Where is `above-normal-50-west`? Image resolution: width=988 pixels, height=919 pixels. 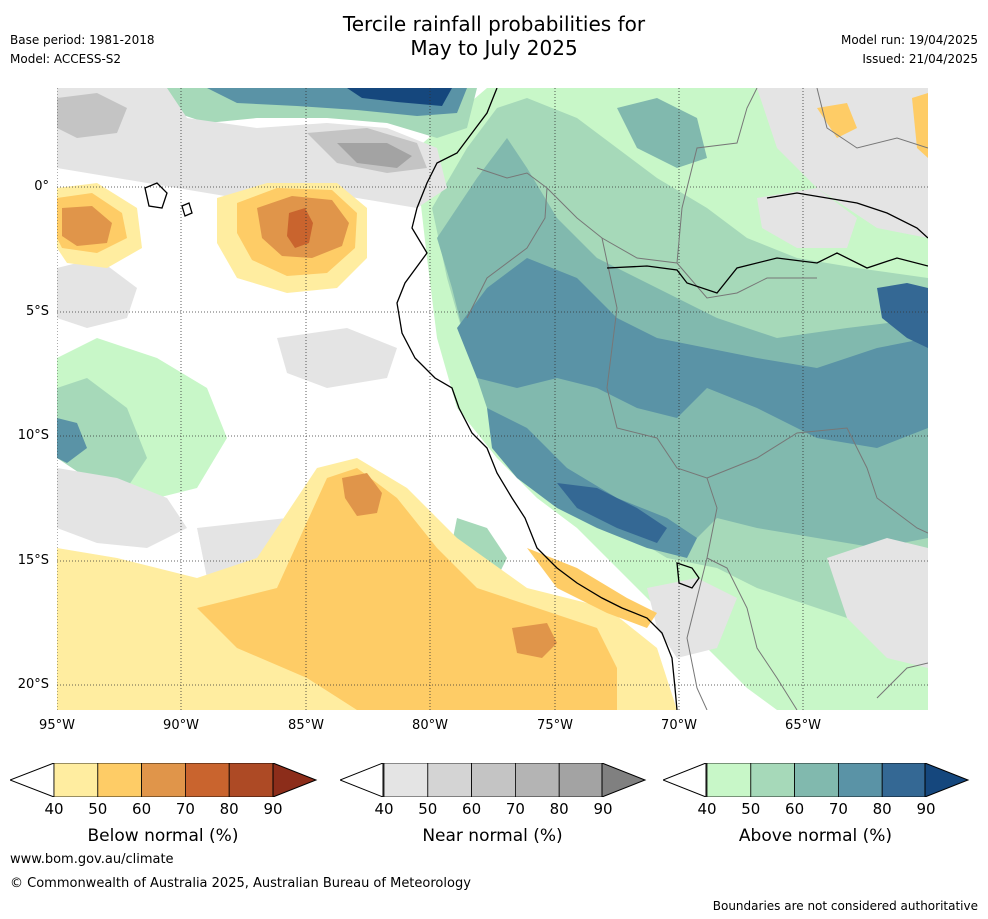 above-normal-50-west is located at coordinates (102, 433).